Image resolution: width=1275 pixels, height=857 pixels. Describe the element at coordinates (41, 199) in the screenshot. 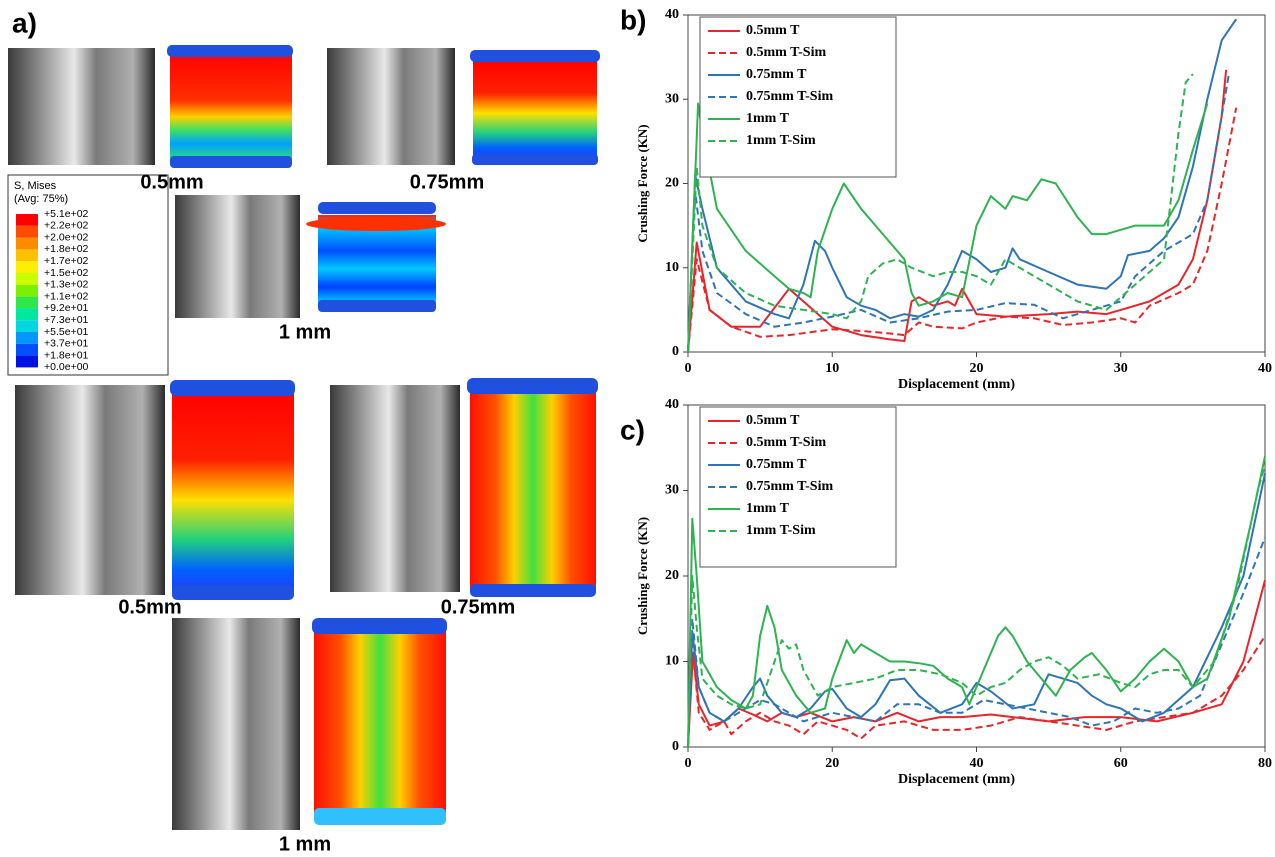

I see `legend-subtitle: (Avg: 75%)` at that location.